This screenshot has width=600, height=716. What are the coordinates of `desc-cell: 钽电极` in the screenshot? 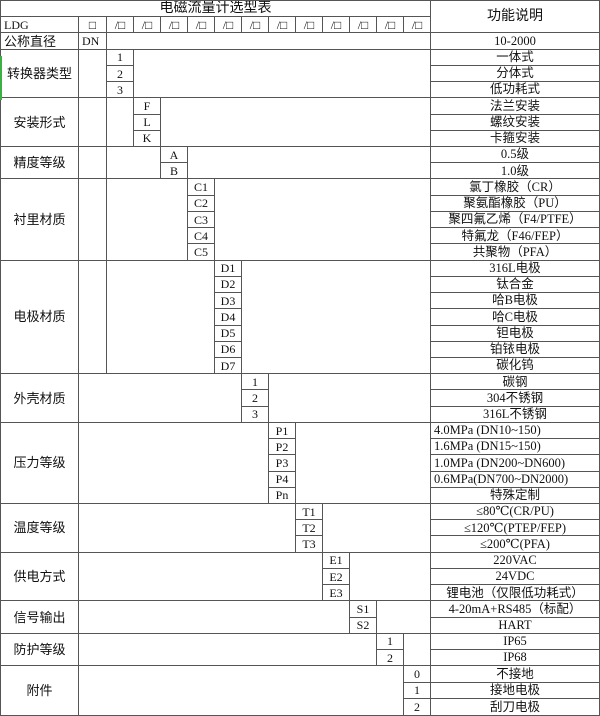 It's located at (515, 334).